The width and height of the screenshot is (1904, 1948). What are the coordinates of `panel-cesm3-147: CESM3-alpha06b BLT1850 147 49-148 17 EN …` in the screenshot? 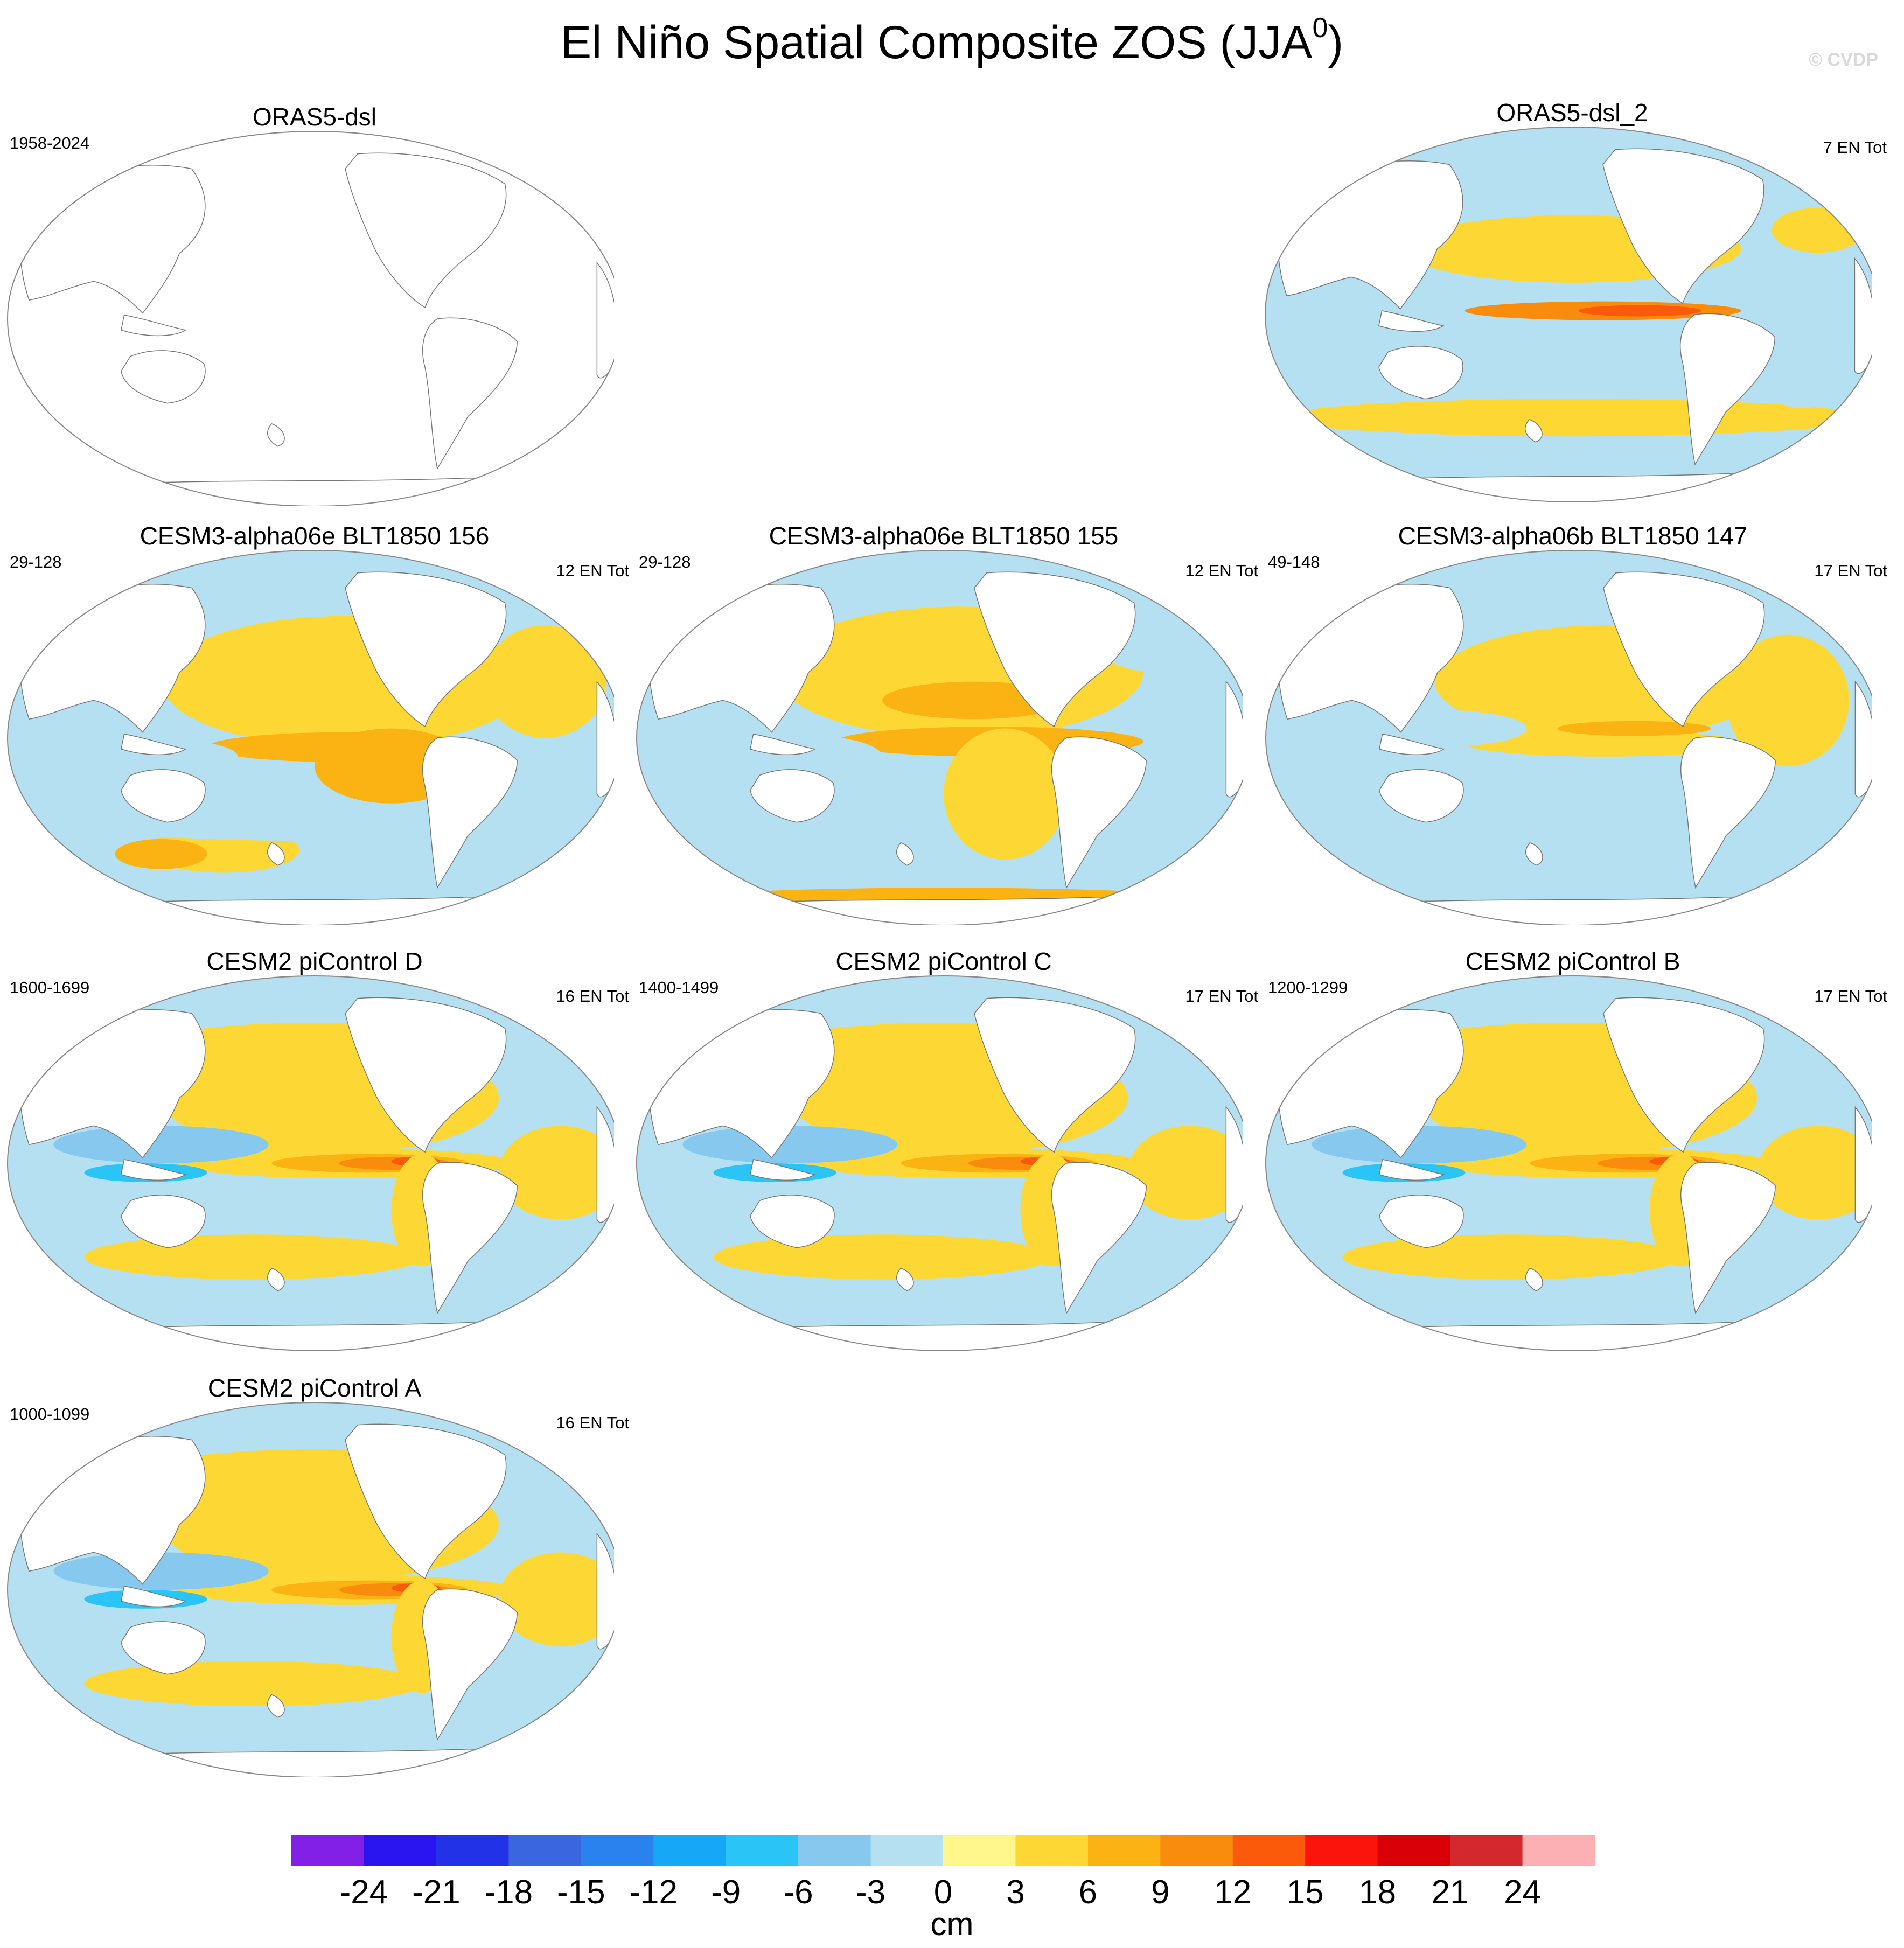 It's located at (1572, 726).